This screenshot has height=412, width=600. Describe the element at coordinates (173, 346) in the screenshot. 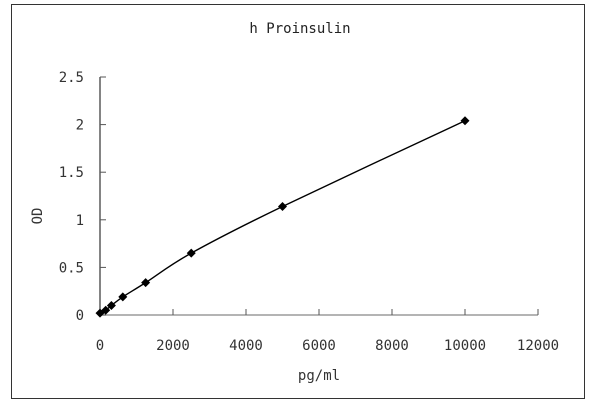

I see `x-tick-label: 2000` at that location.